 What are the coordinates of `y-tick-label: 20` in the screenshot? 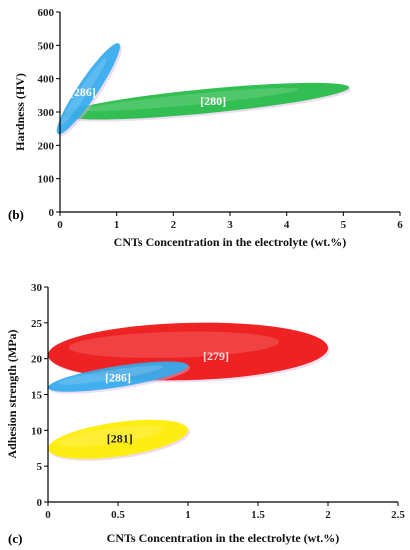 It's located at (37, 360).